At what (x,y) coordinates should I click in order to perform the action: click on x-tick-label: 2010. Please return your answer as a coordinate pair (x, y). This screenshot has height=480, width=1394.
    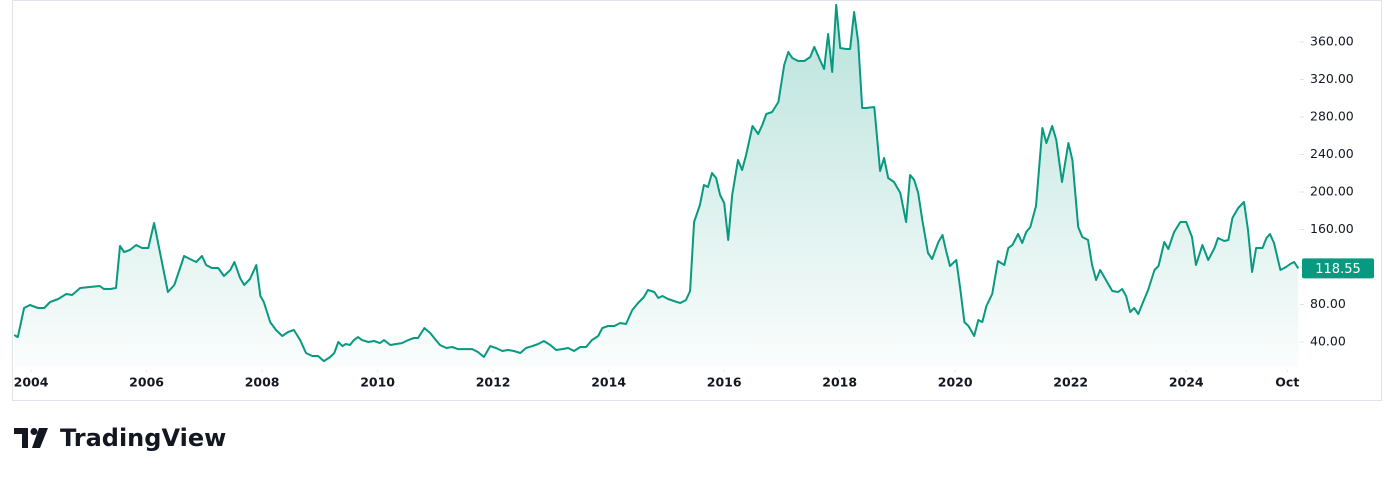
    Looking at the image, I should click on (377, 382).